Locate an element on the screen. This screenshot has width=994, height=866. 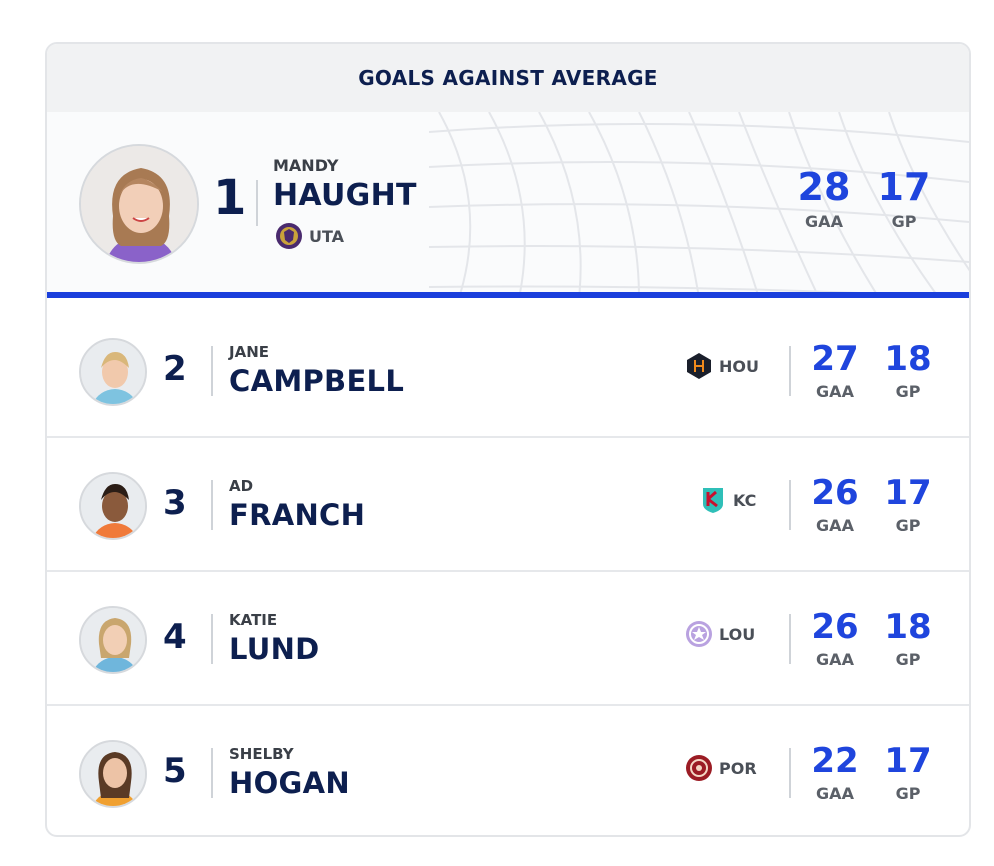
player-first-name: SHELBY is located at coordinates (261, 754).